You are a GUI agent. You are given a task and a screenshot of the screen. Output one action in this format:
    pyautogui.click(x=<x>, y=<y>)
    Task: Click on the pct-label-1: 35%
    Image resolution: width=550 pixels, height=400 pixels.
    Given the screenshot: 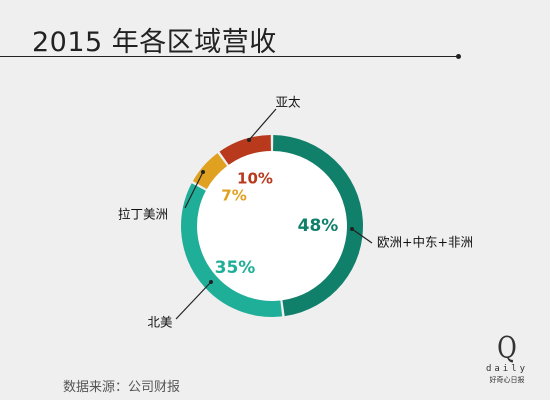 What is the action you would take?
    pyautogui.click(x=235, y=268)
    